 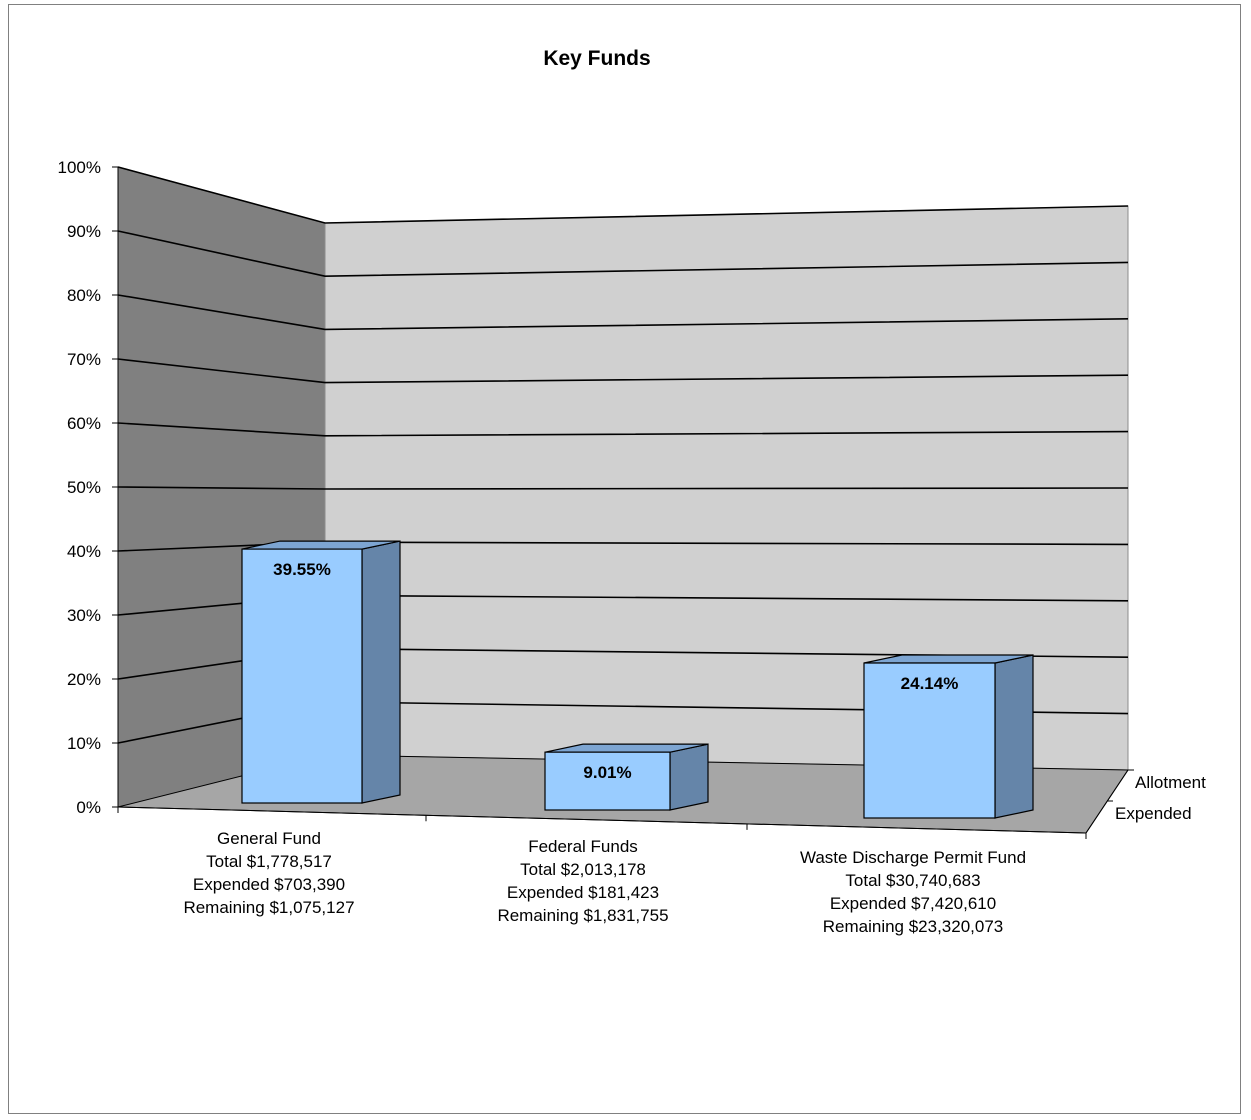 What do you see at coordinates (930, 683) in the screenshot?
I see `data-label: 24.14%` at bounding box center [930, 683].